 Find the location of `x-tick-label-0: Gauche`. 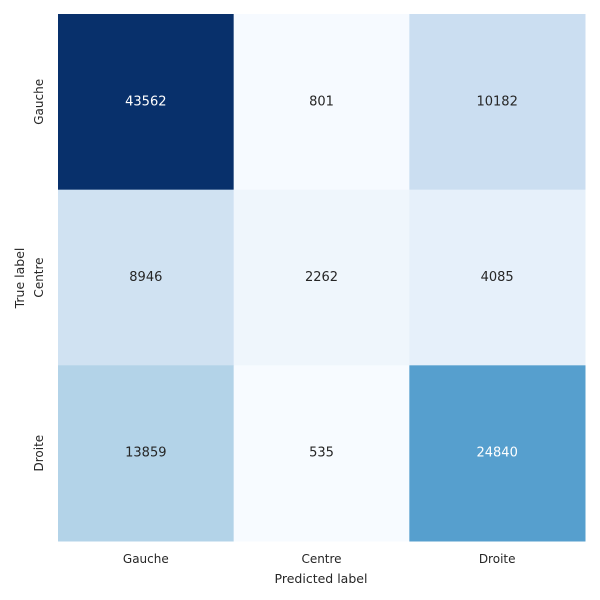

x-tick-label-0: Gauche is located at coordinates (146, 559).